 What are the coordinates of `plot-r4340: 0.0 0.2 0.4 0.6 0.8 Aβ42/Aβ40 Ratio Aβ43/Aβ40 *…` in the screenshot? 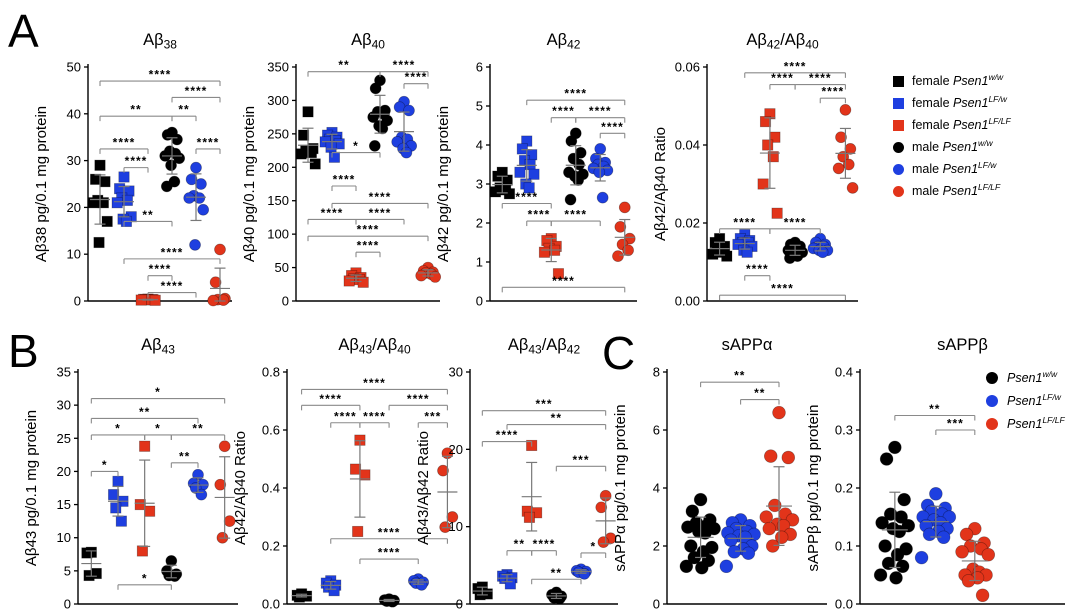 It's located at (347, 474).